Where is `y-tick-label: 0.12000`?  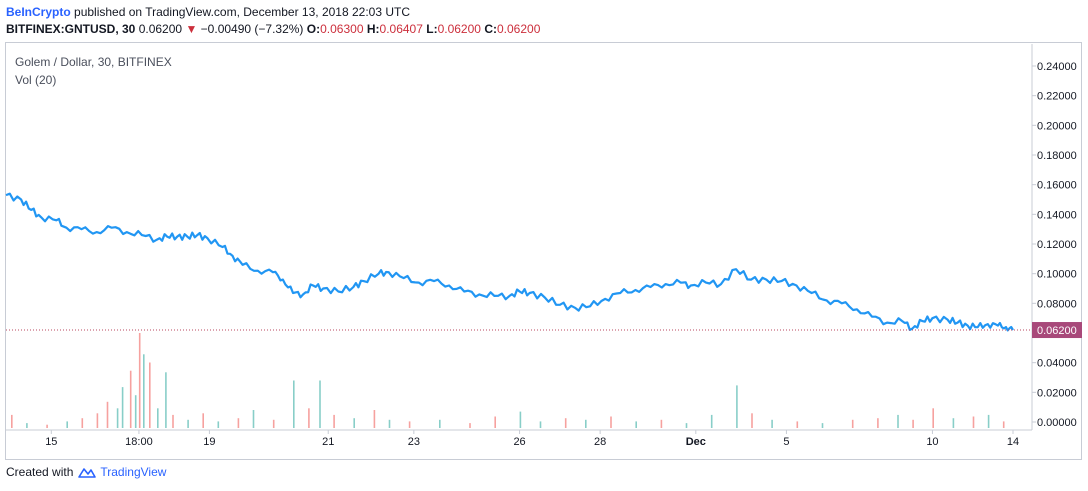
y-tick-label: 0.12000 is located at coordinates (1057, 245).